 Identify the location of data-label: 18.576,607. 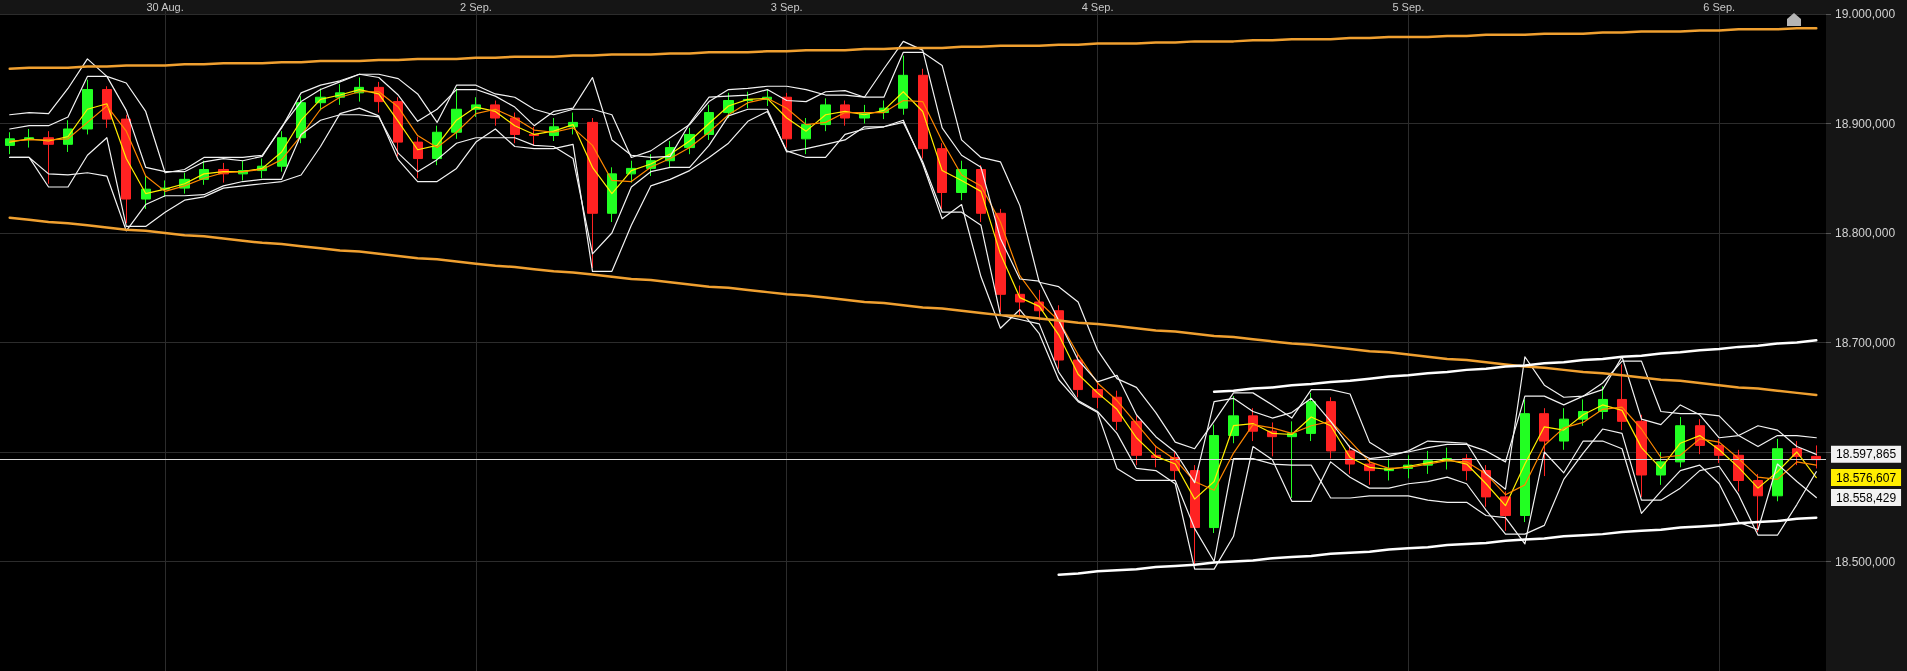
(1866, 477).